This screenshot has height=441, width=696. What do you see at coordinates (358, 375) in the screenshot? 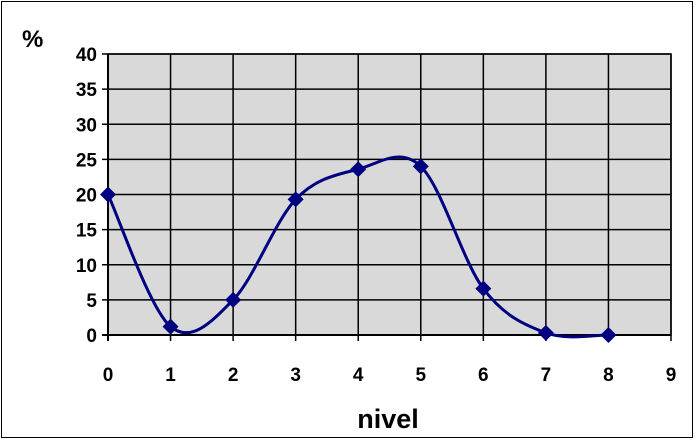
I see `x-tick-label: 4` at bounding box center [358, 375].